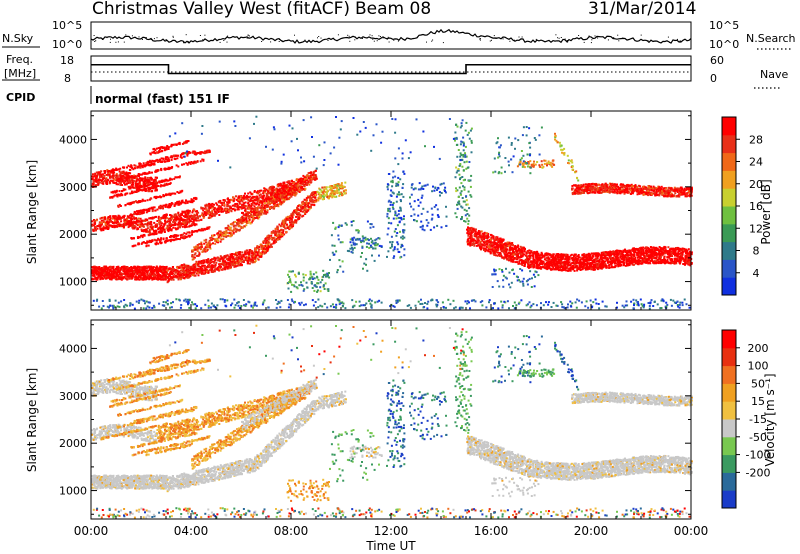 The height and width of the screenshot is (554, 800). Describe the element at coordinates (19, 59) in the screenshot. I see `freq-label-line1: Freq.` at that location.